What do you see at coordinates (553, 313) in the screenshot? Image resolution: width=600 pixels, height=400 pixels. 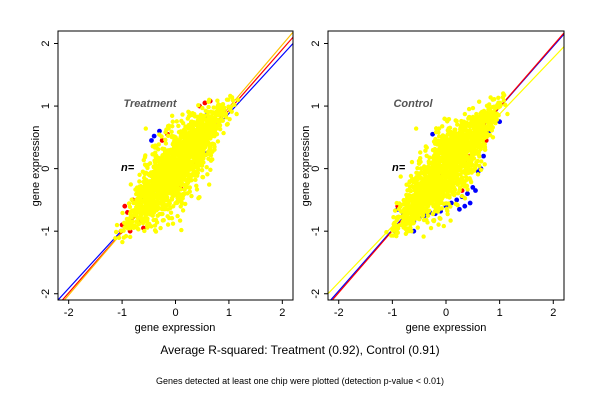 I see `control-x-tick-label: 2` at bounding box center [553, 313].